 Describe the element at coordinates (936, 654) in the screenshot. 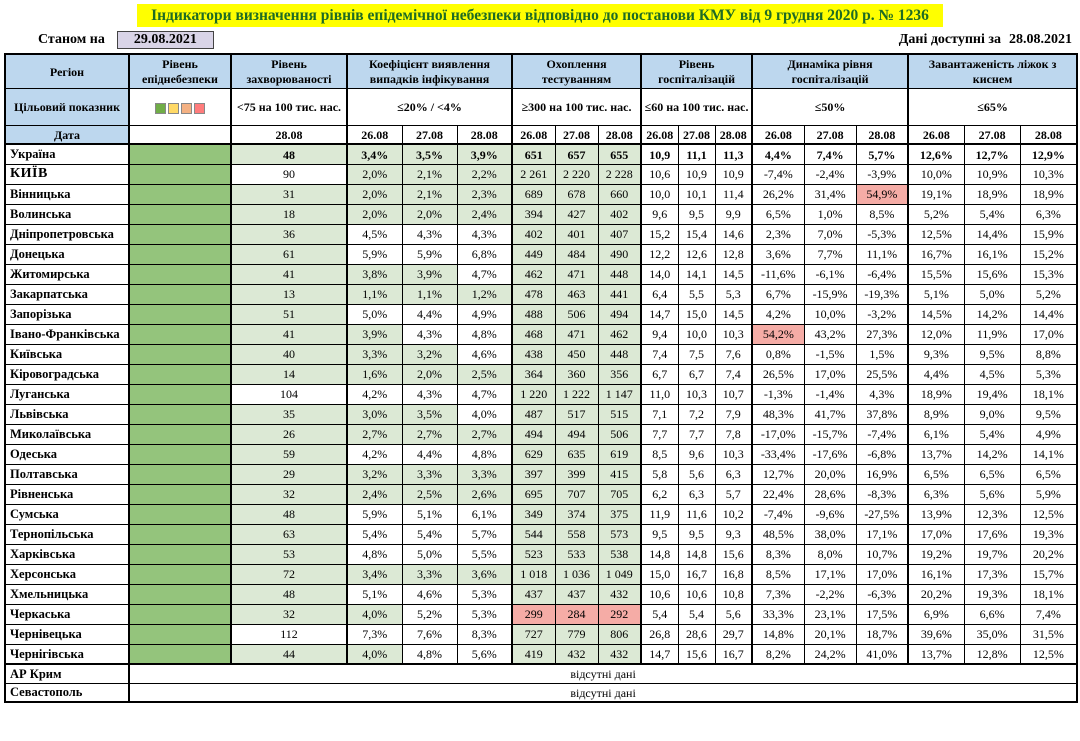

I see `oxygen-bed-occupancy-value: 13,7%` at that location.